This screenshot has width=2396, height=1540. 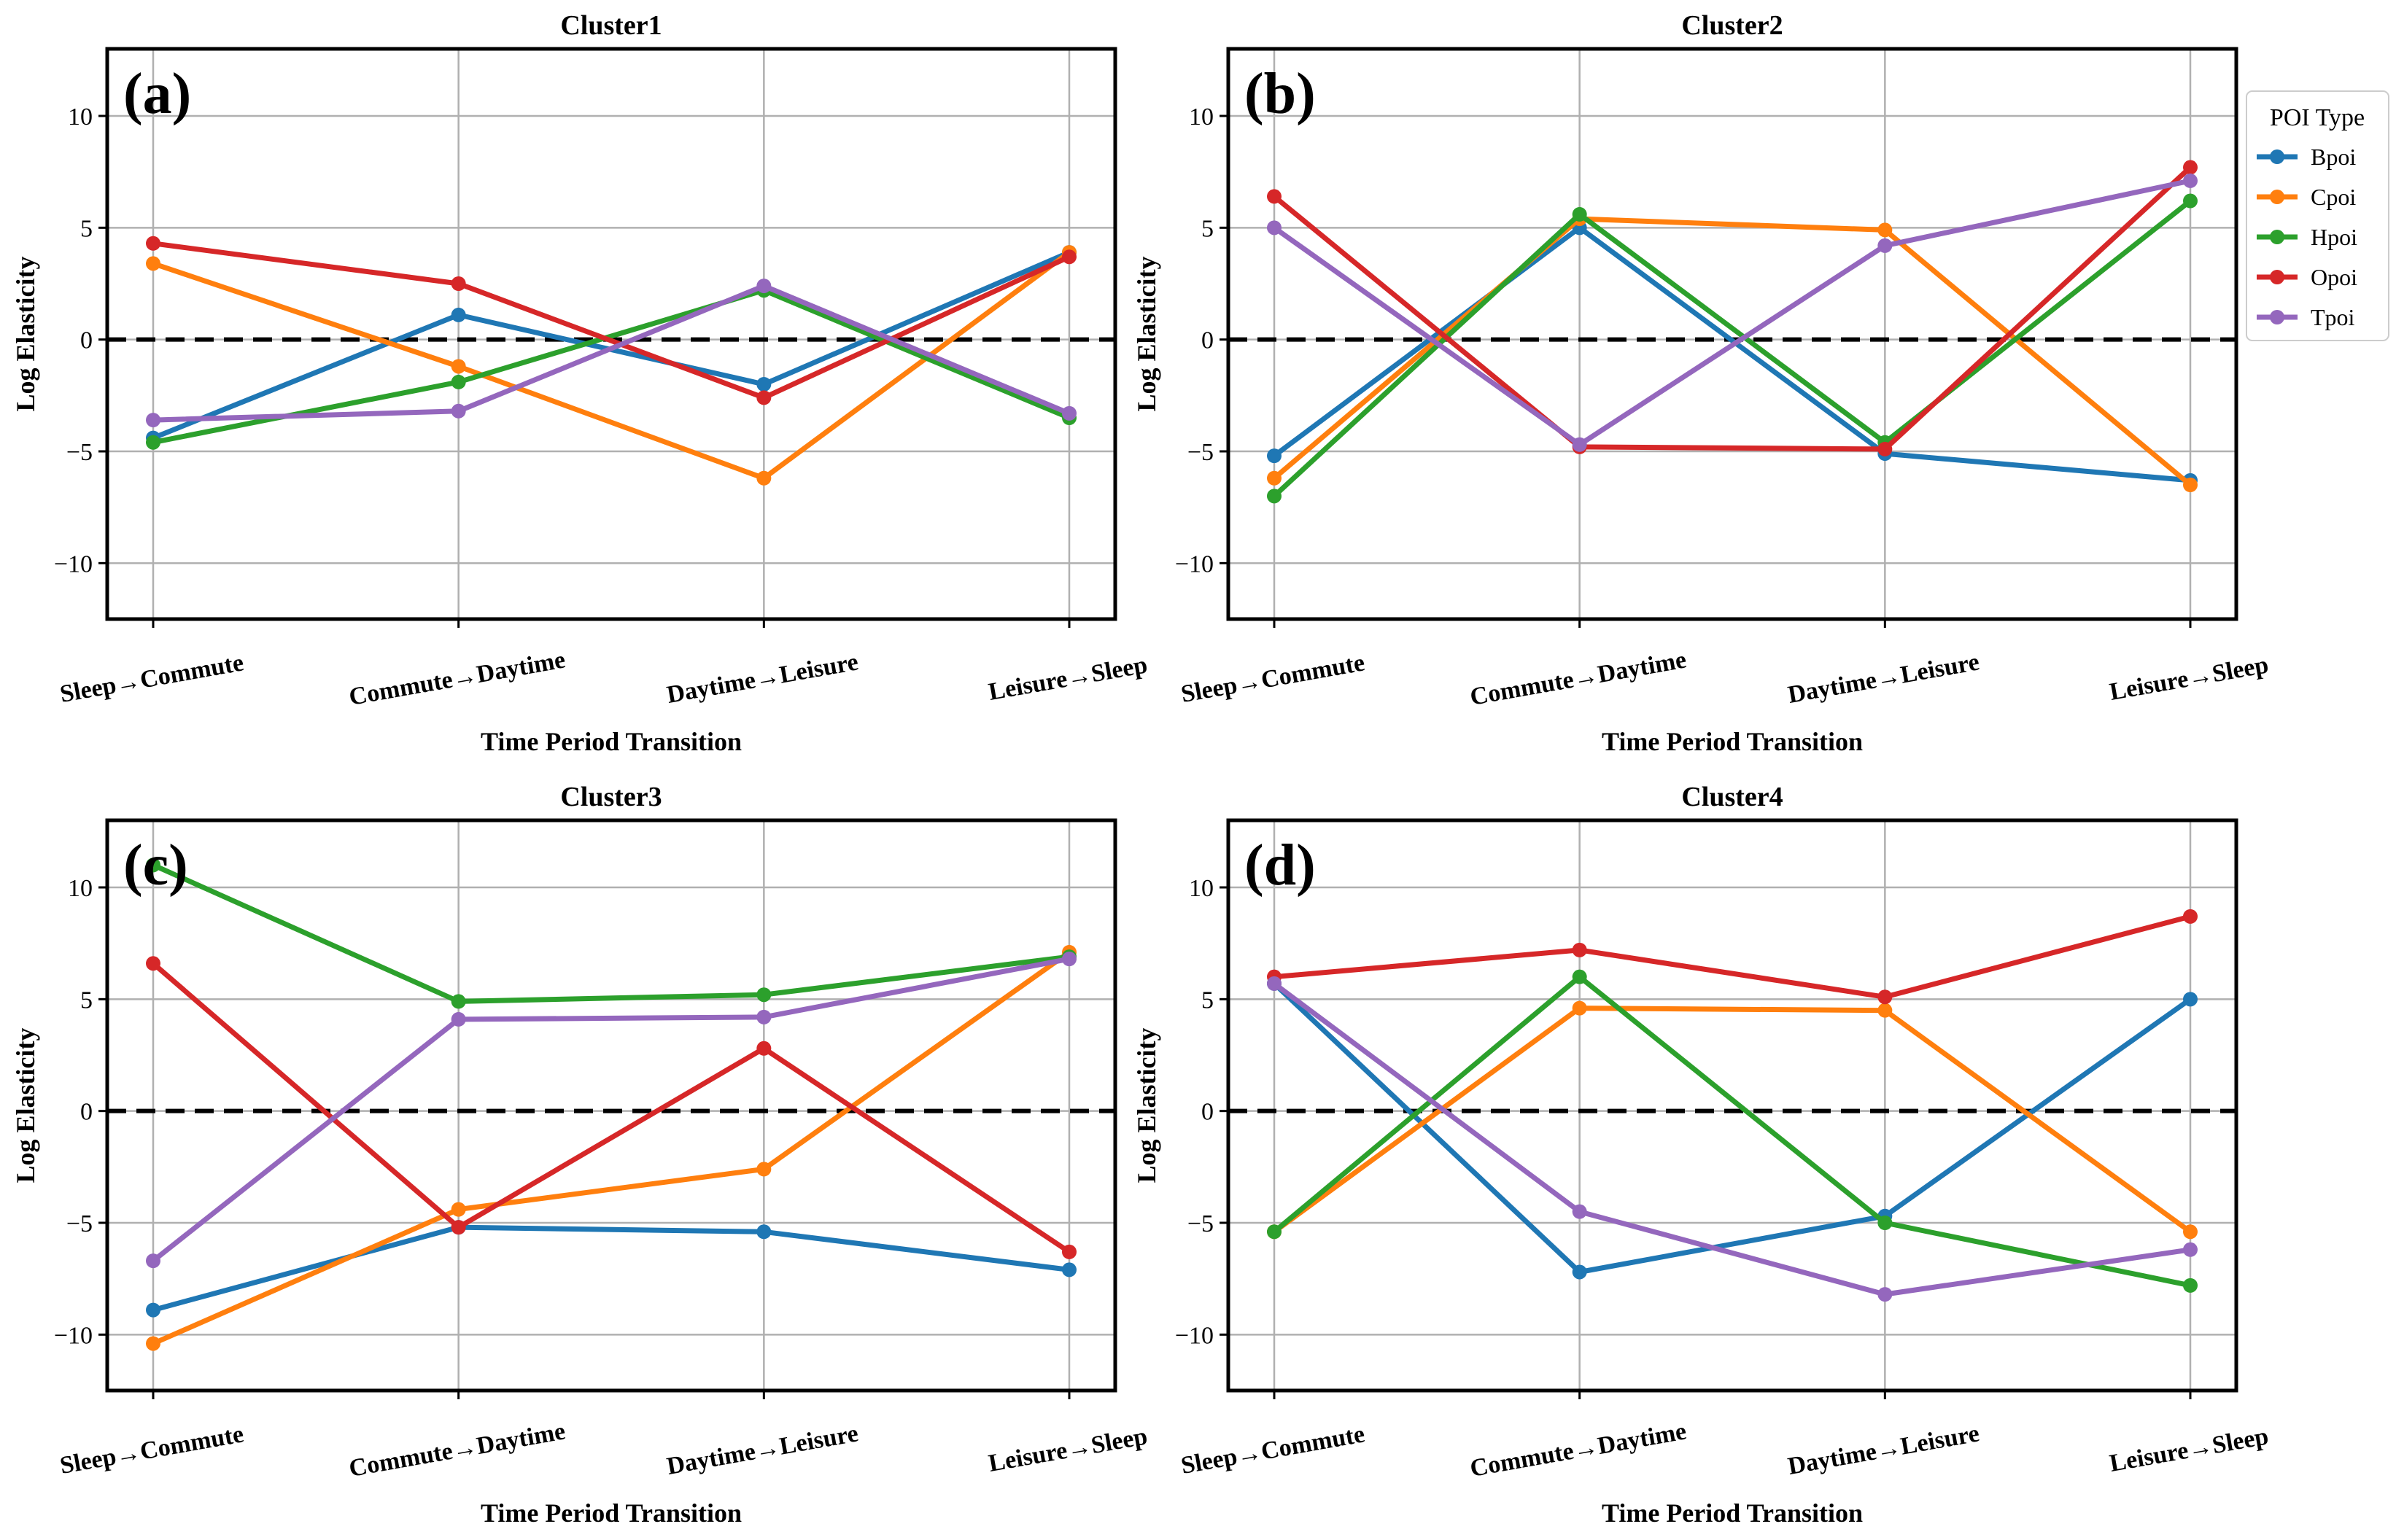 What do you see at coordinates (2306, 197) in the screenshot?
I see `legend-item-cpoi: Cpoi` at bounding box center [2306, 197].